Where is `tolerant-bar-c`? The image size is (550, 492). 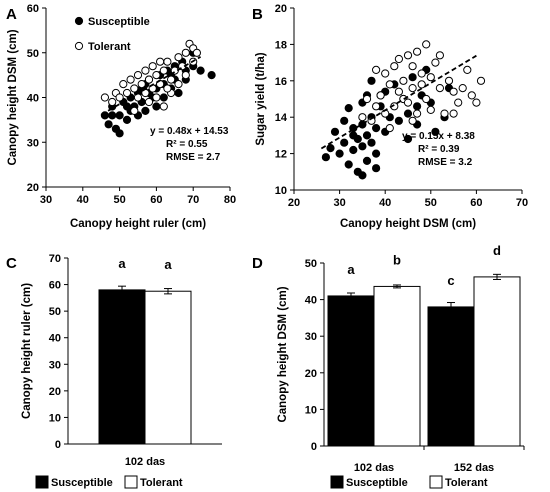
tolerant-bar-c is located at coordinates (168, 367).